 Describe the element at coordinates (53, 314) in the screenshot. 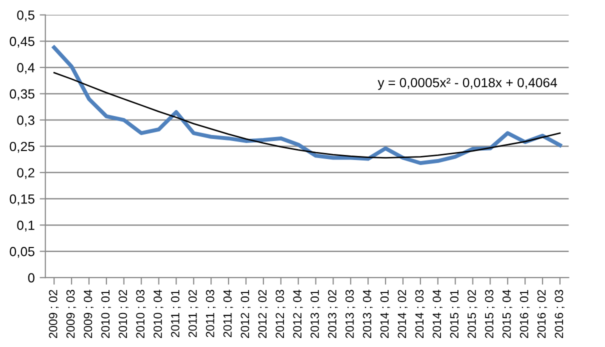

I see `x-tick-label: 2009 ; 02` at that location.